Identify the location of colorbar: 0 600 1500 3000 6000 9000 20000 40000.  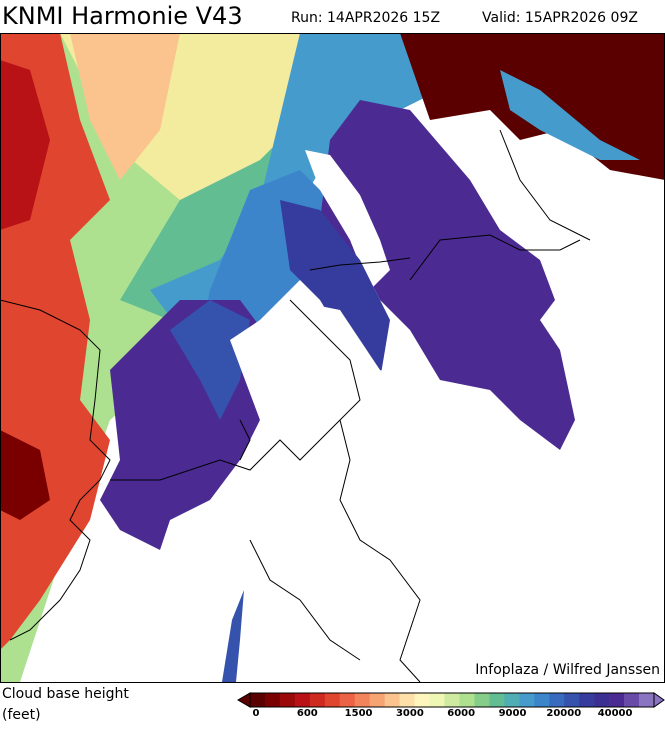
(451, 705).